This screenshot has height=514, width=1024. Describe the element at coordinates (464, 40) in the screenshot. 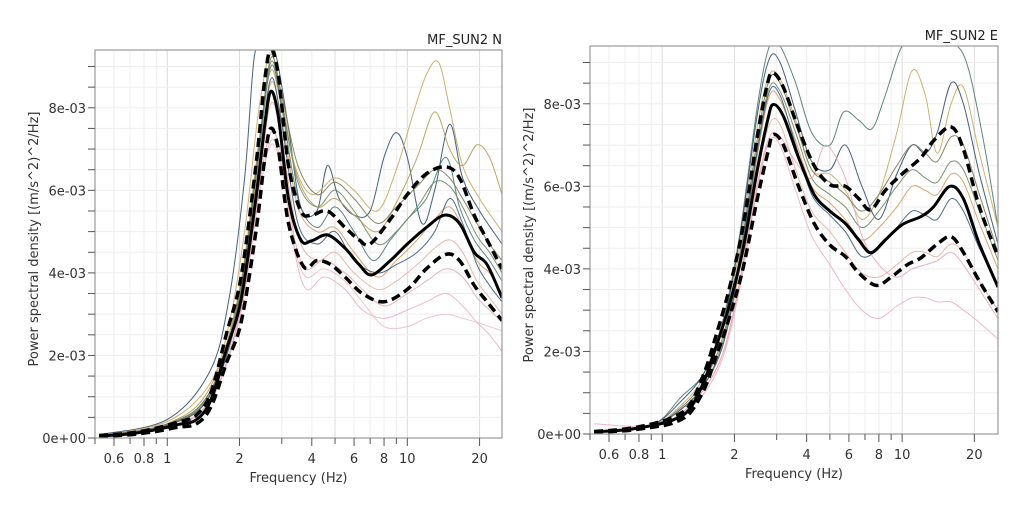

I see `chart-title: MF_SUN2 N` at that location.